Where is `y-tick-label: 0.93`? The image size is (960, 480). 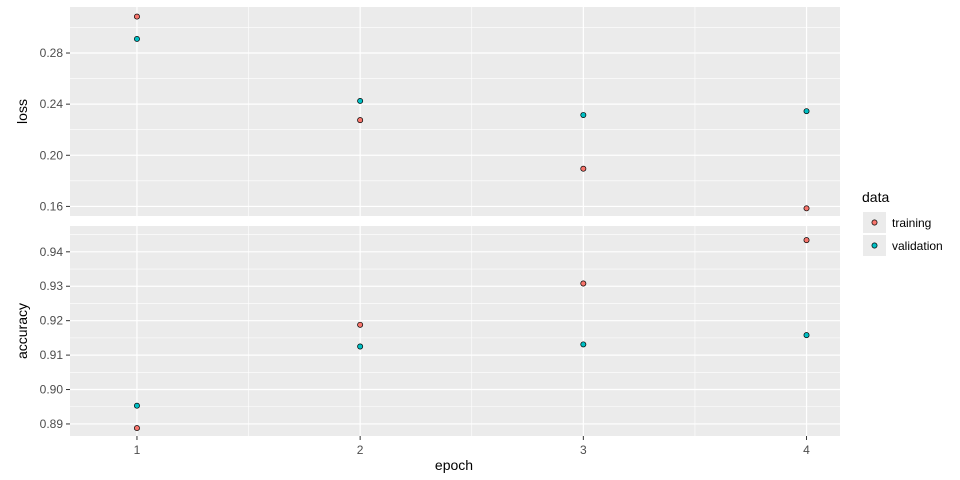
y-tick-label: 0.93 is located at coordinates (52, 286).